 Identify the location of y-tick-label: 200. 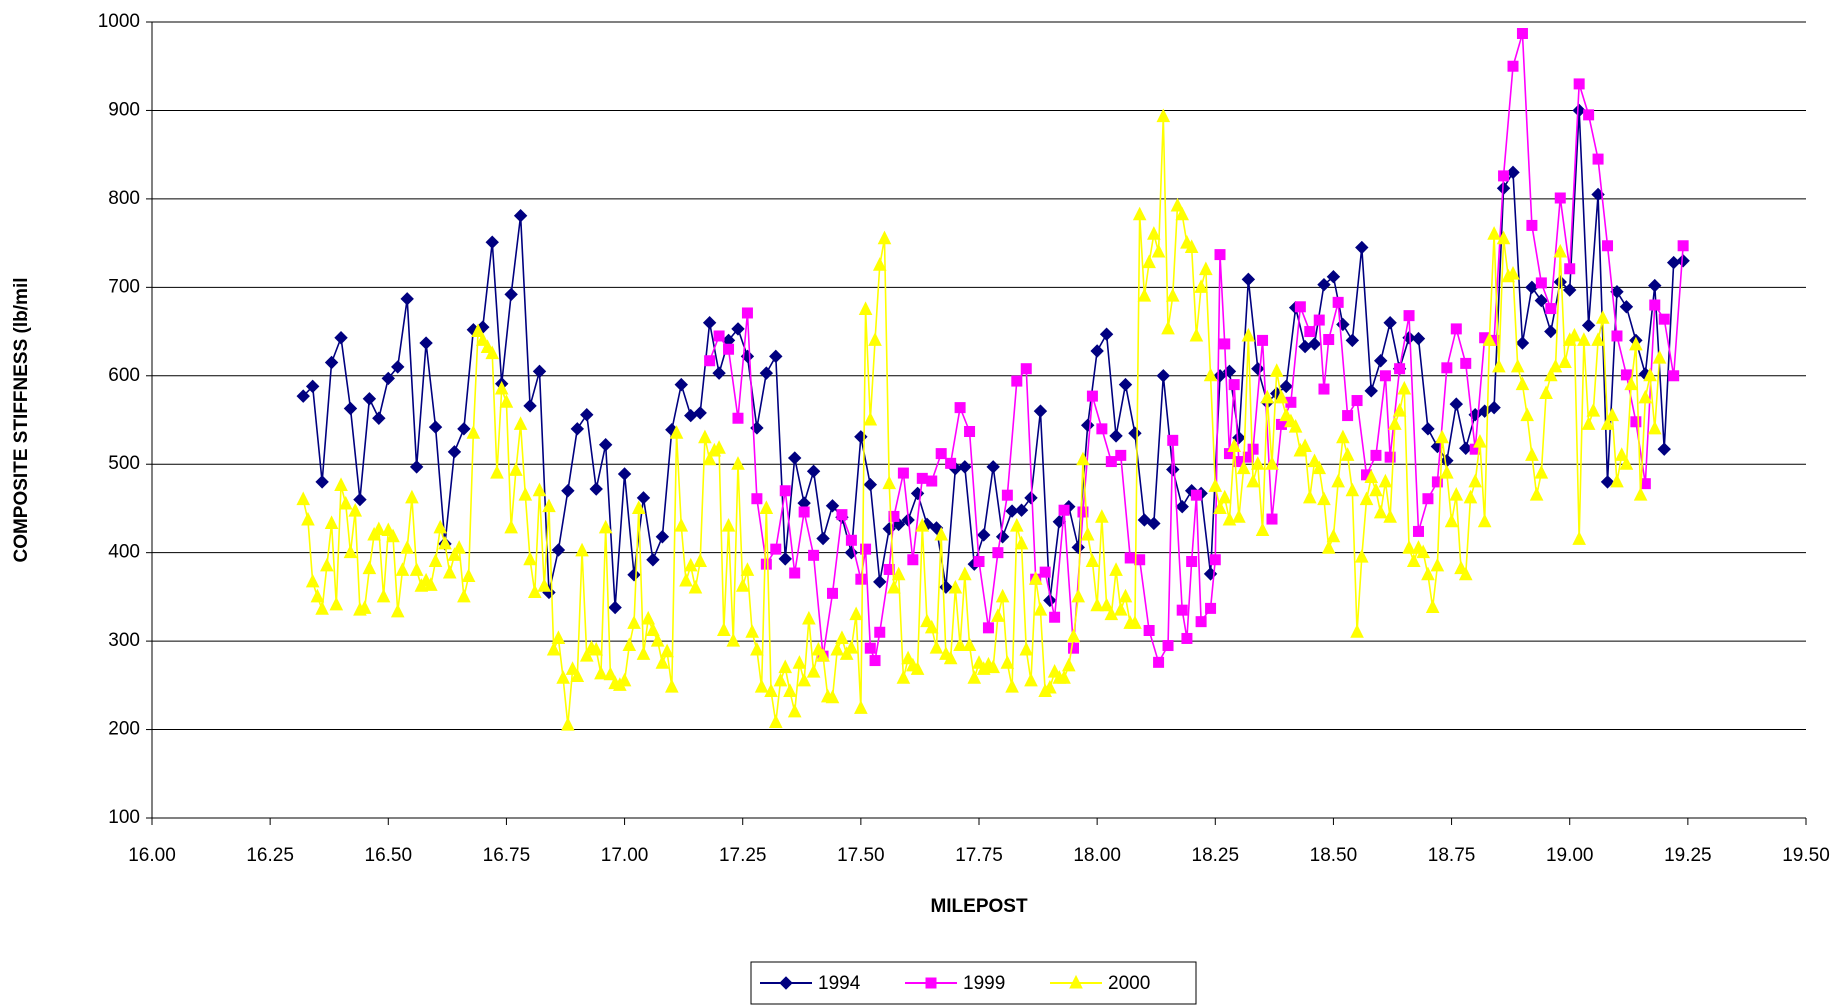
(124, 729).